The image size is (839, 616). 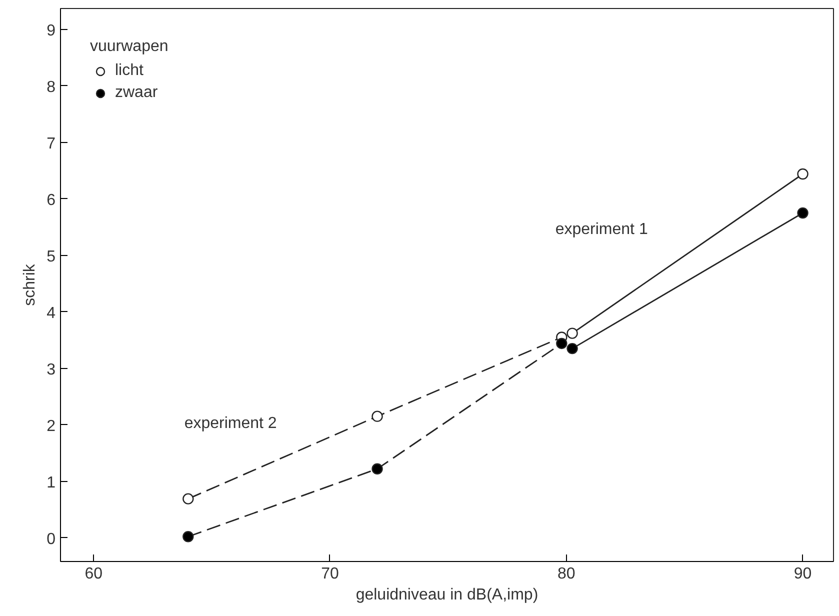 What do you see at coordinates (30, 284) in the screenshot?
I see `y-axis-title: schrik` at bounding box center [30, 284].